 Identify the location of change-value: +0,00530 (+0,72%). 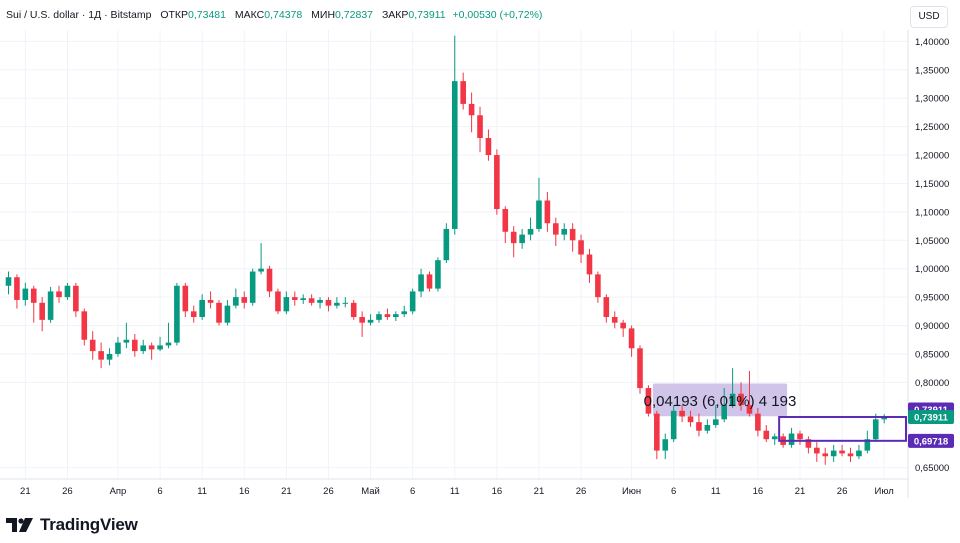
(497, 15).